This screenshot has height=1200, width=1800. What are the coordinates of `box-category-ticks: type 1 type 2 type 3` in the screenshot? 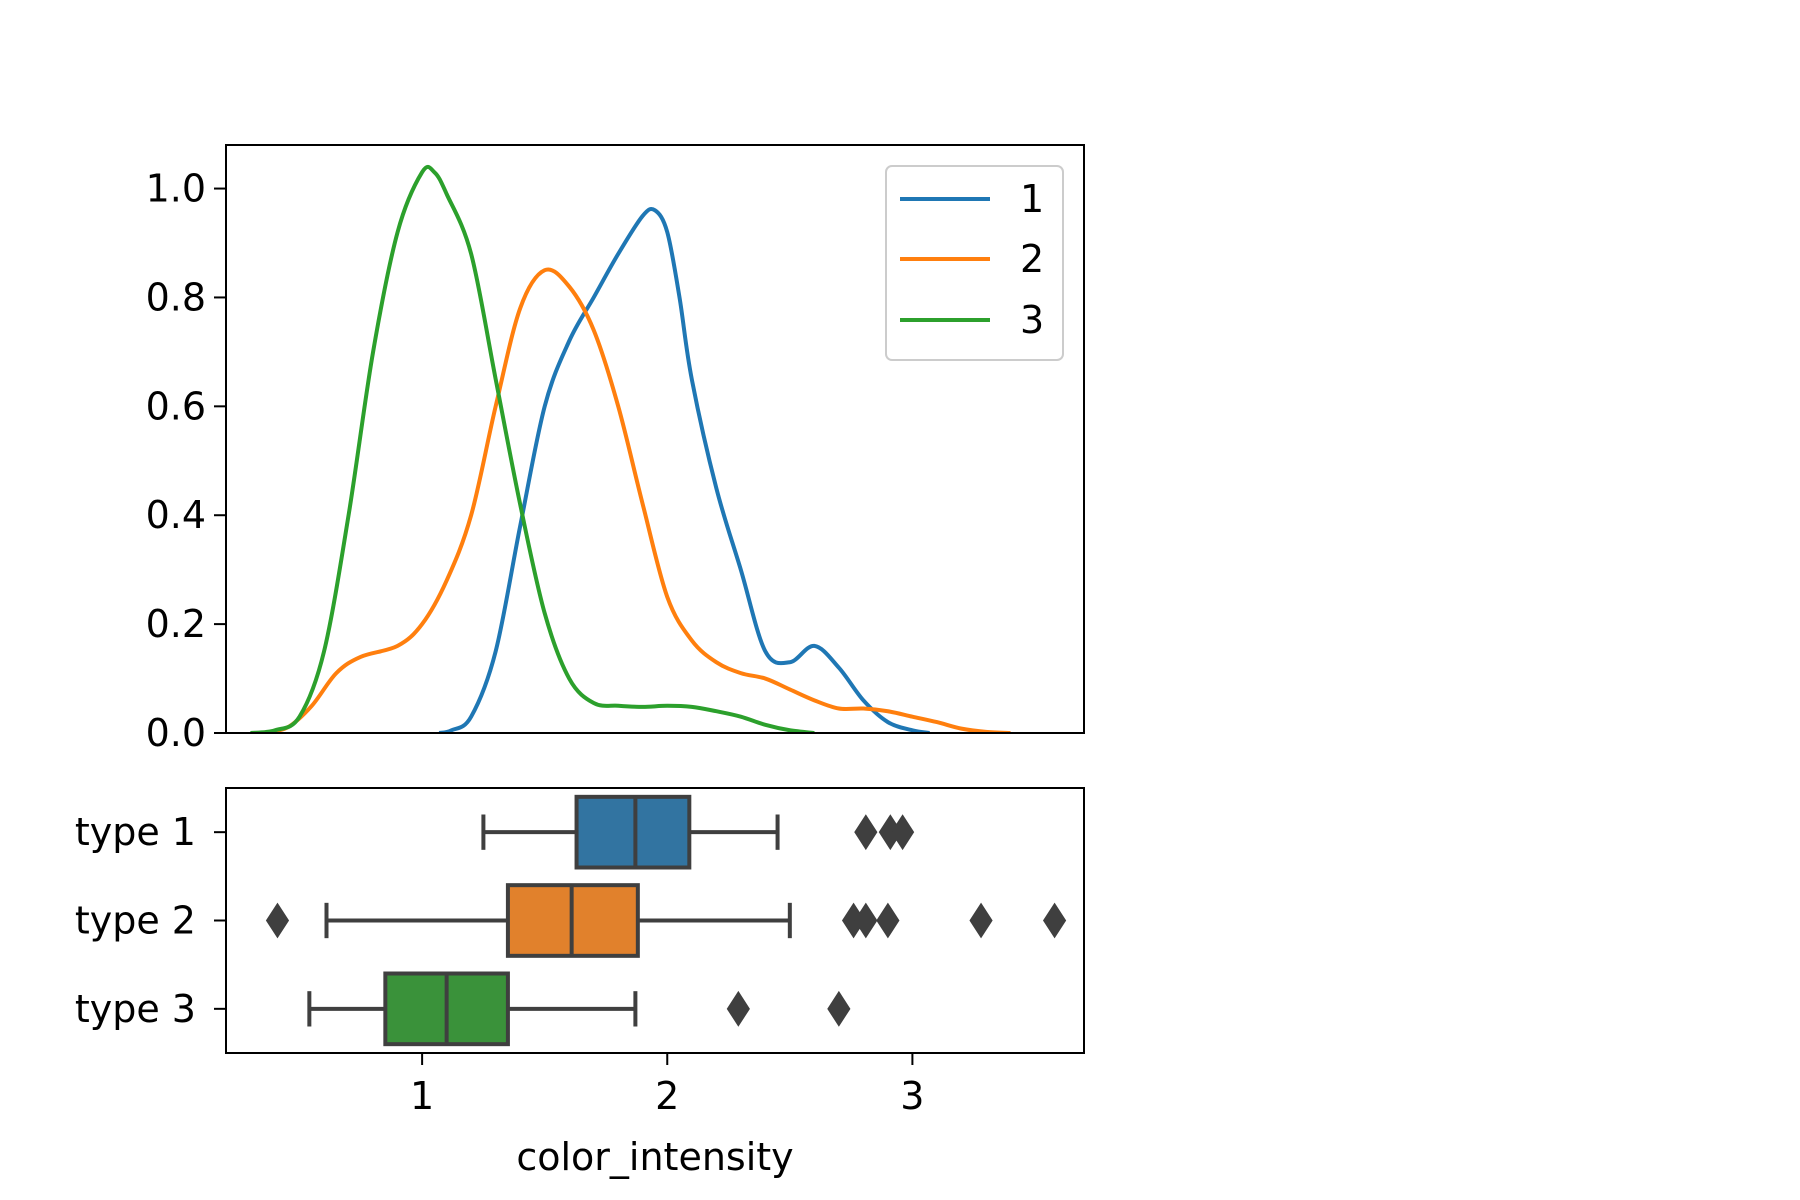 It's located at (150, 920).